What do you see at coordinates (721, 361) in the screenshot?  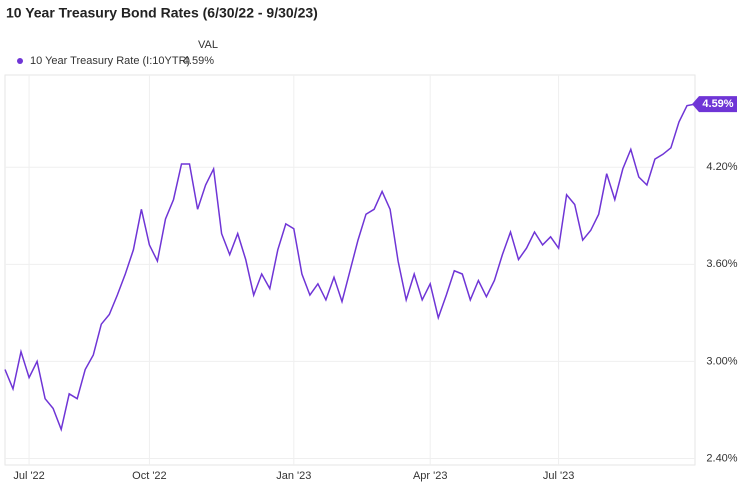 I see `y-tick-label: 3.00%` at bounding box center [721, 361].